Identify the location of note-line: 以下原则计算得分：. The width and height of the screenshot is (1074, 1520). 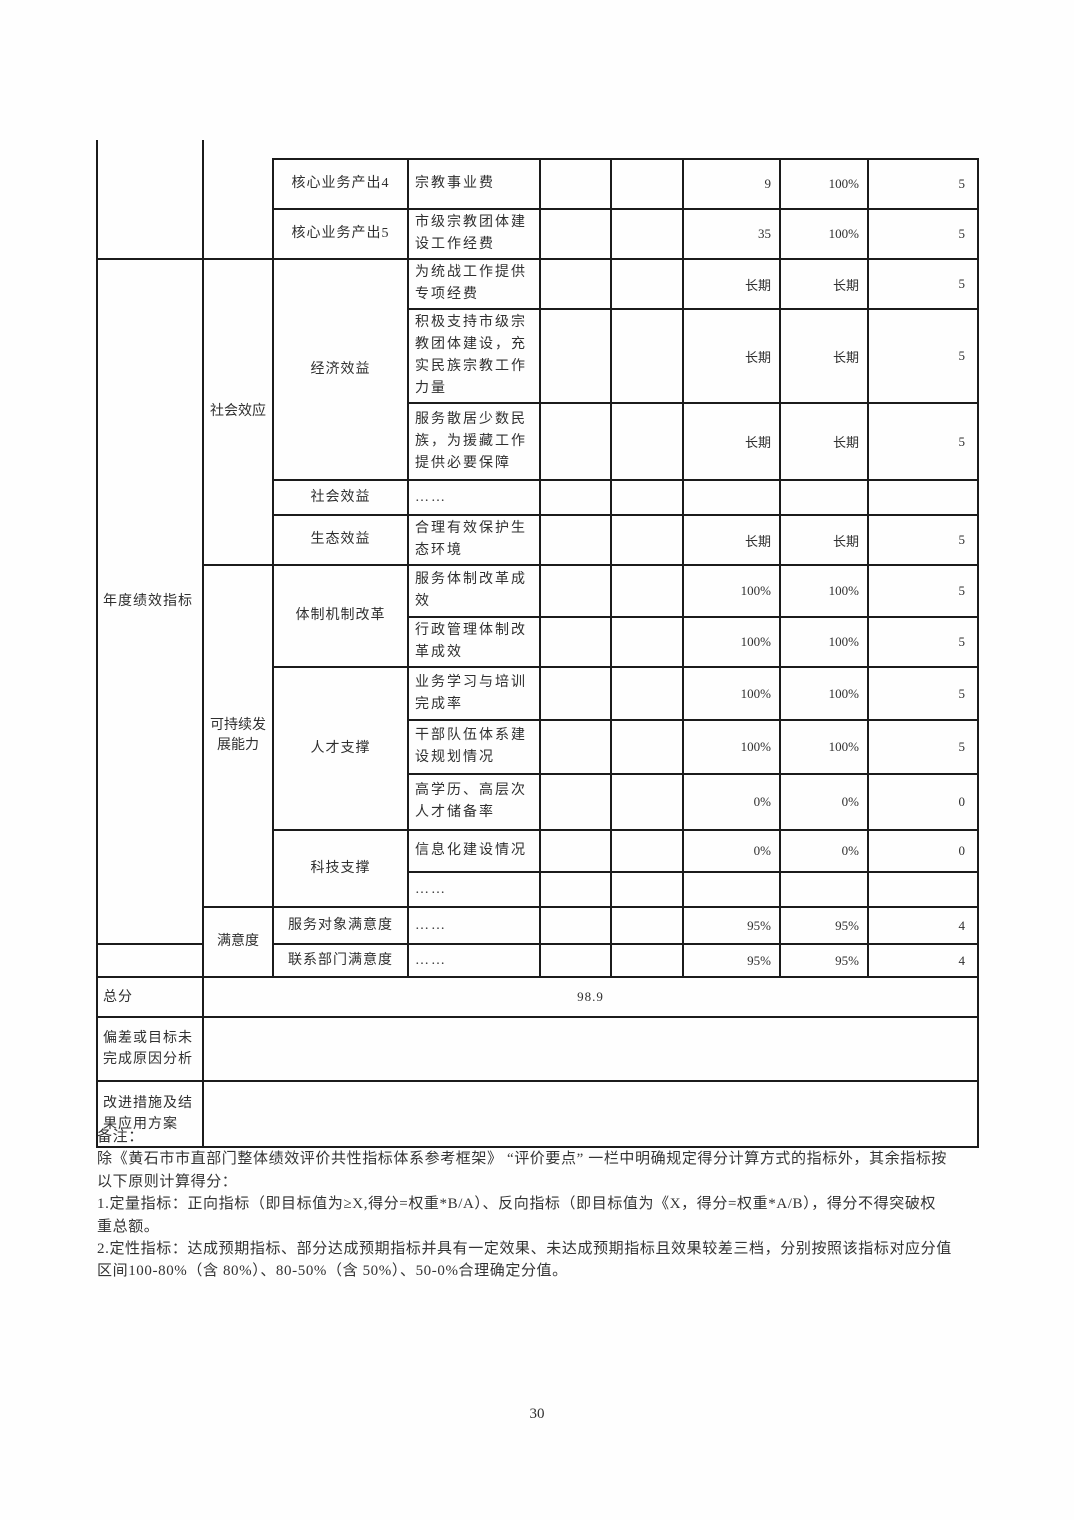
(167, 1181).